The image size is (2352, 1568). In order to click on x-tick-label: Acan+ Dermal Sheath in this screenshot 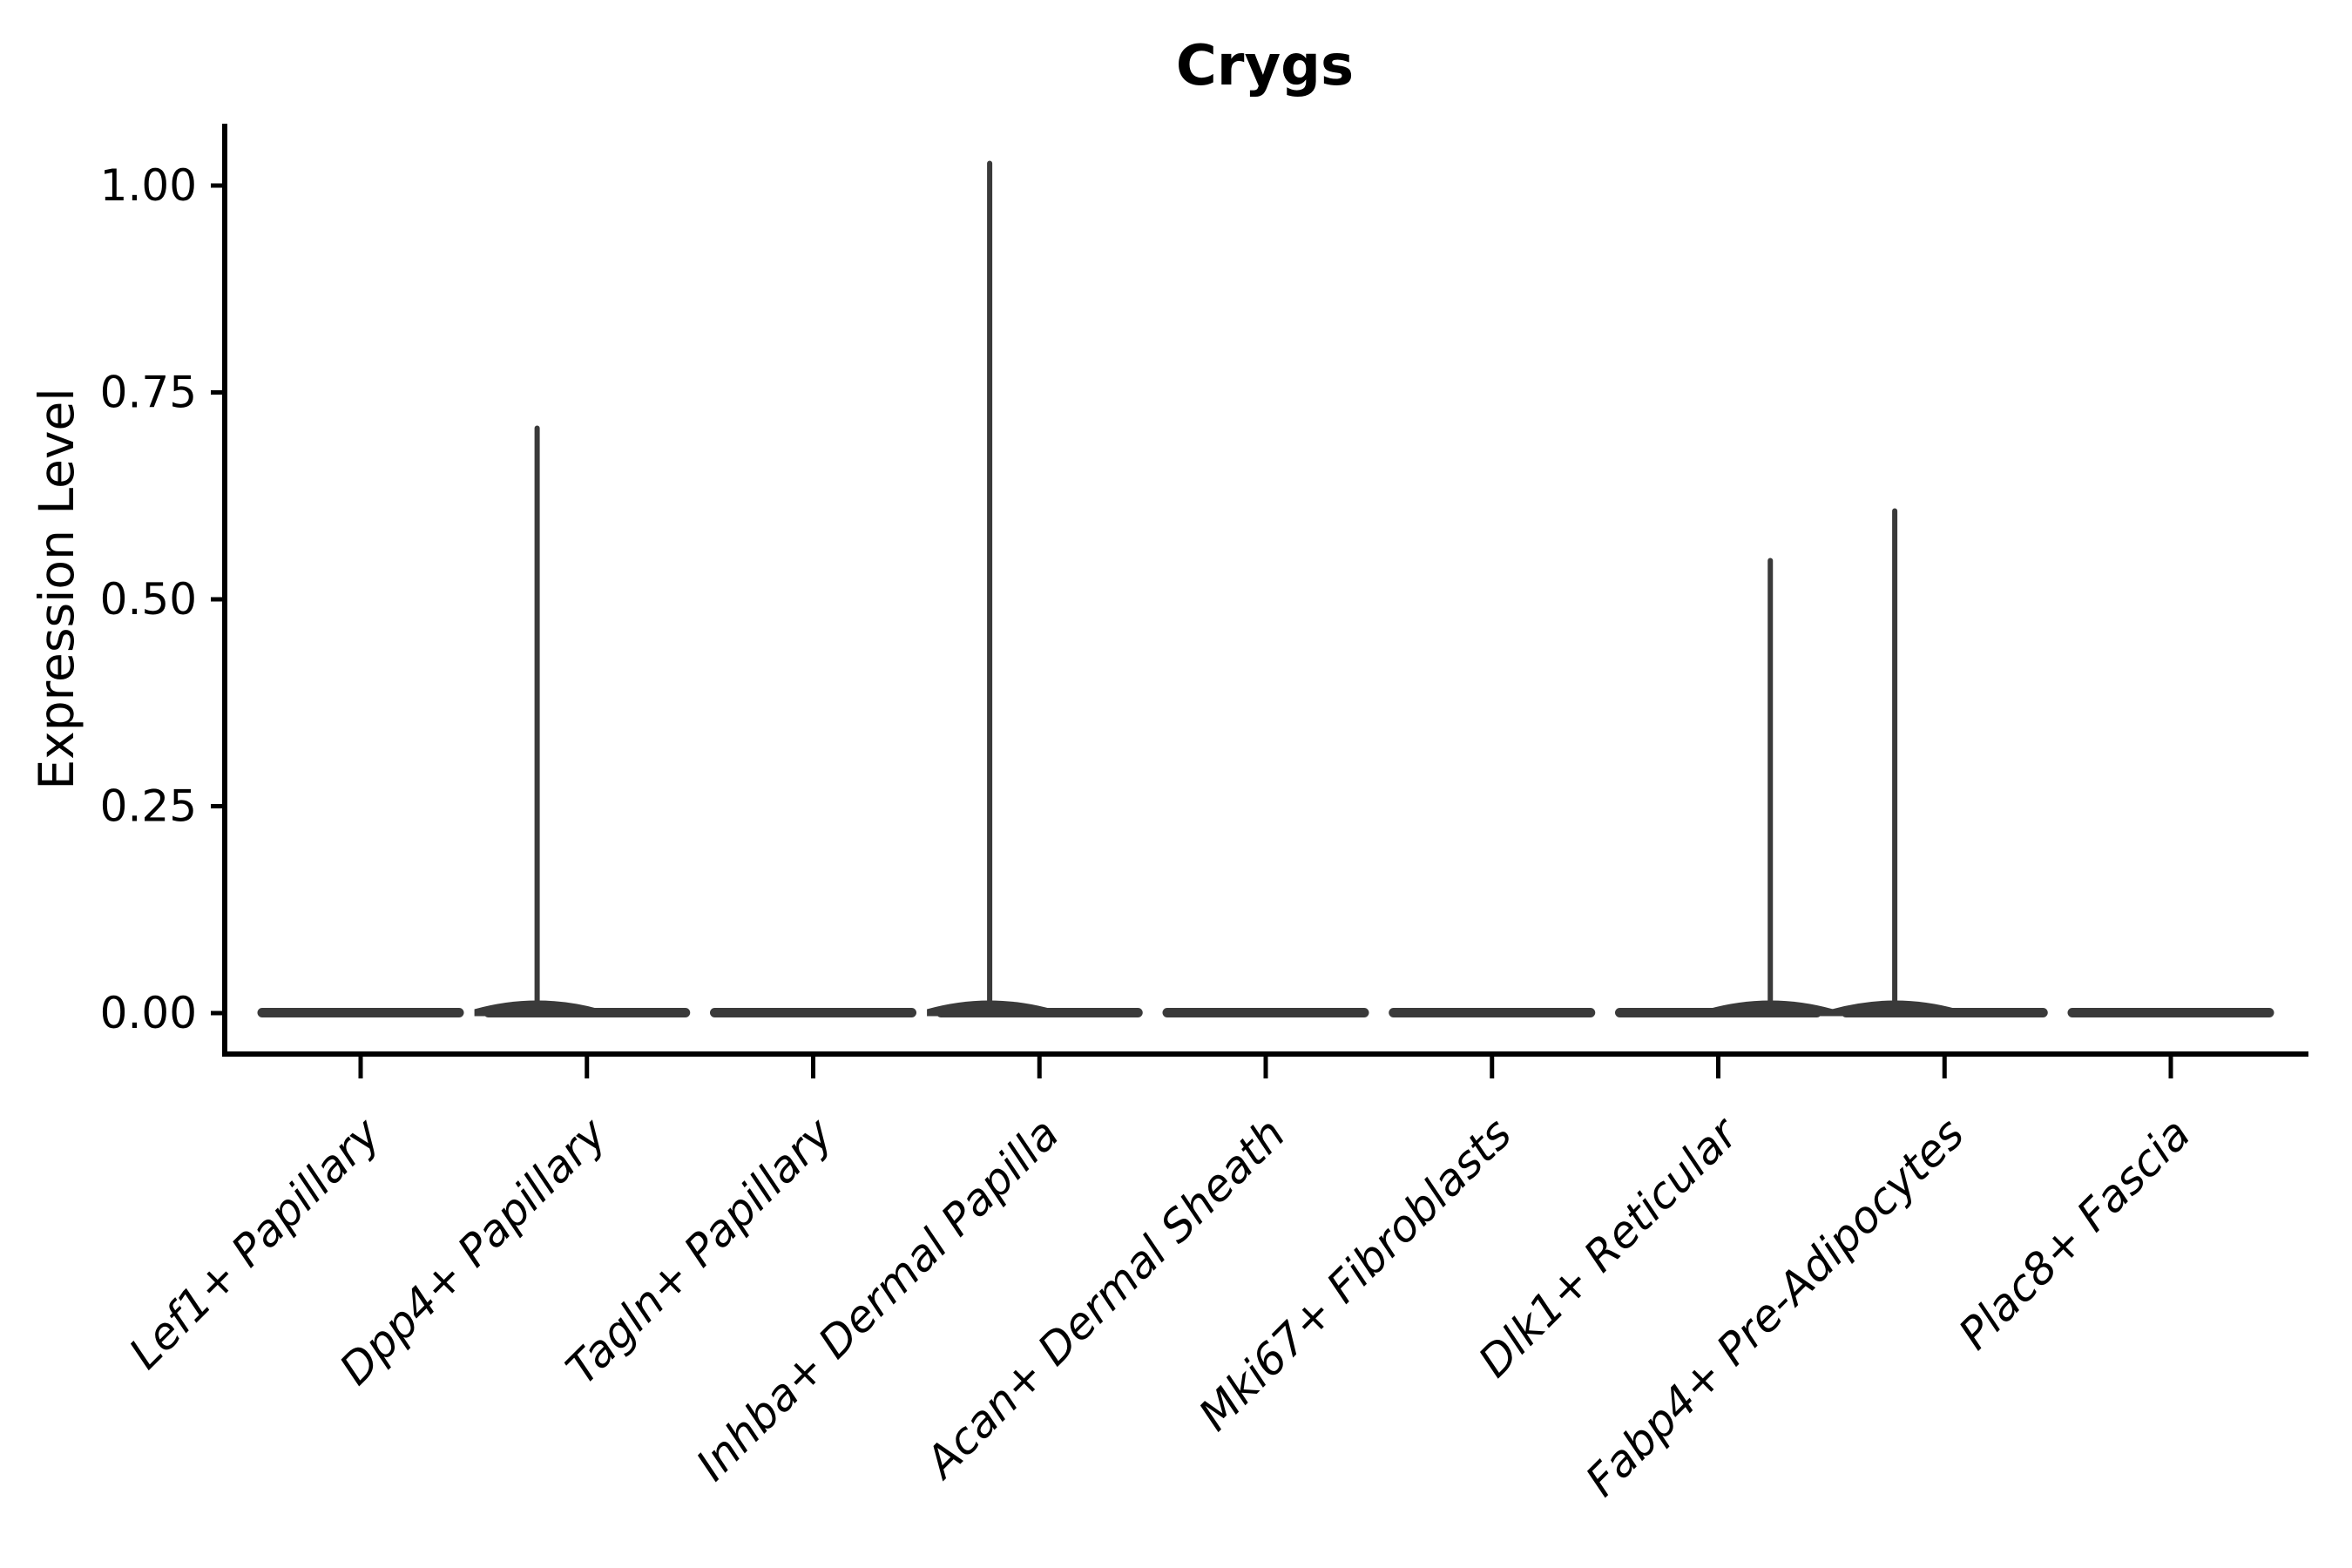, I will do `click(1105, 1299)`.